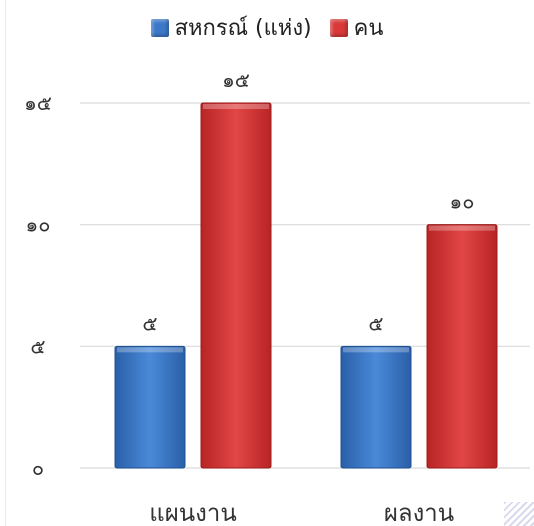 This screenshot has height=526, width=534. I want to click on y-tick-label: ๕, so click(37, 346).